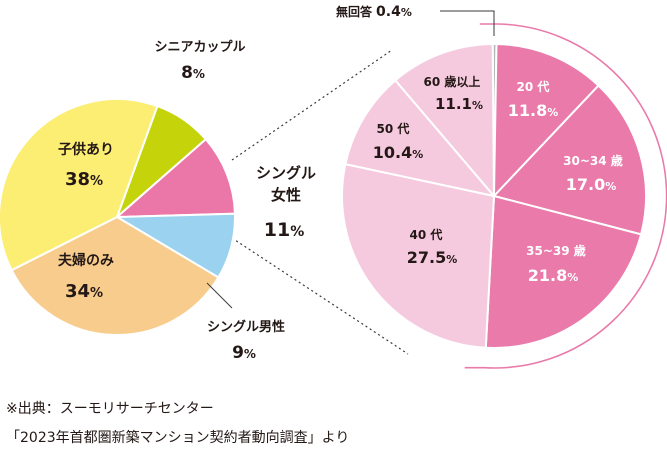 The width and height of the screenshot is (667, 450). What do you see at coordinates (286, 184) in the screenshot?
I see `label-single-female: シングル女性` at bounding box center [286, 184].